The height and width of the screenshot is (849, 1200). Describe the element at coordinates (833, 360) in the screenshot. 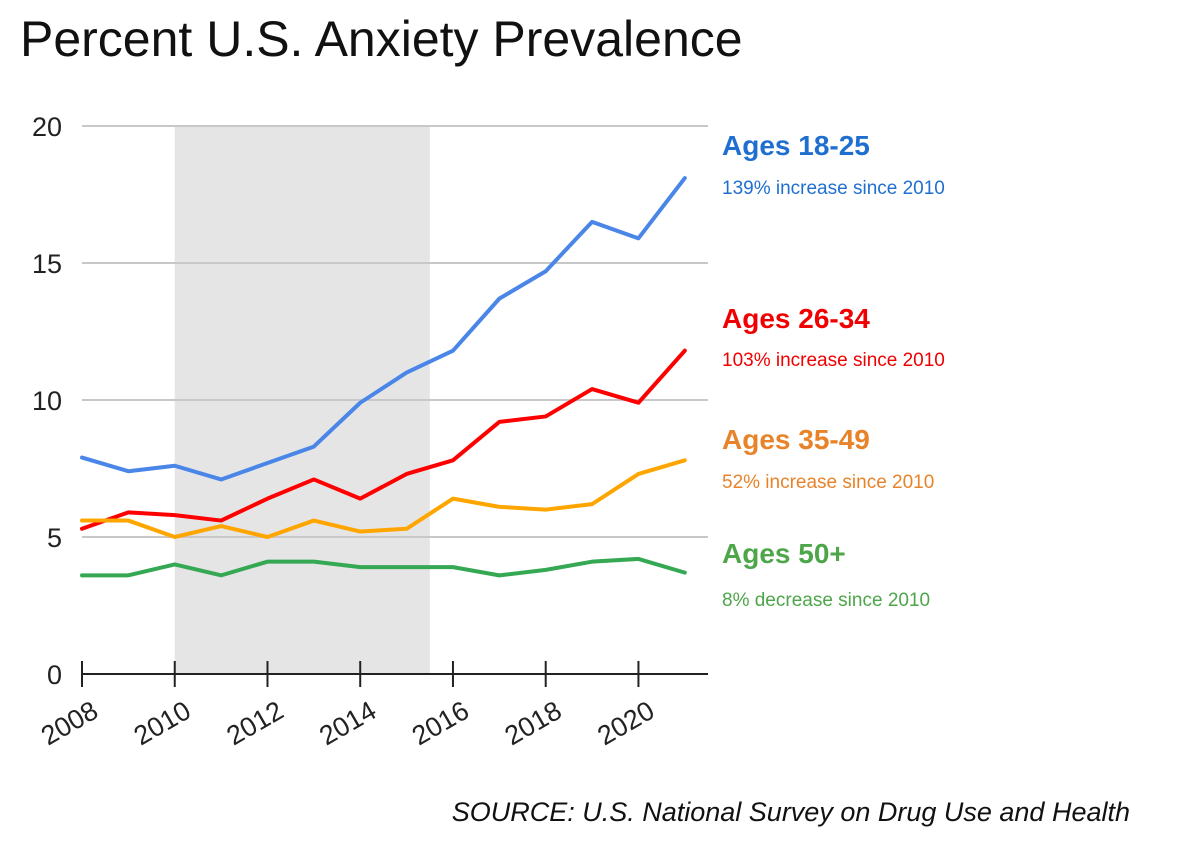

I see `series-change-note: 103% increase since 2010` at that location.